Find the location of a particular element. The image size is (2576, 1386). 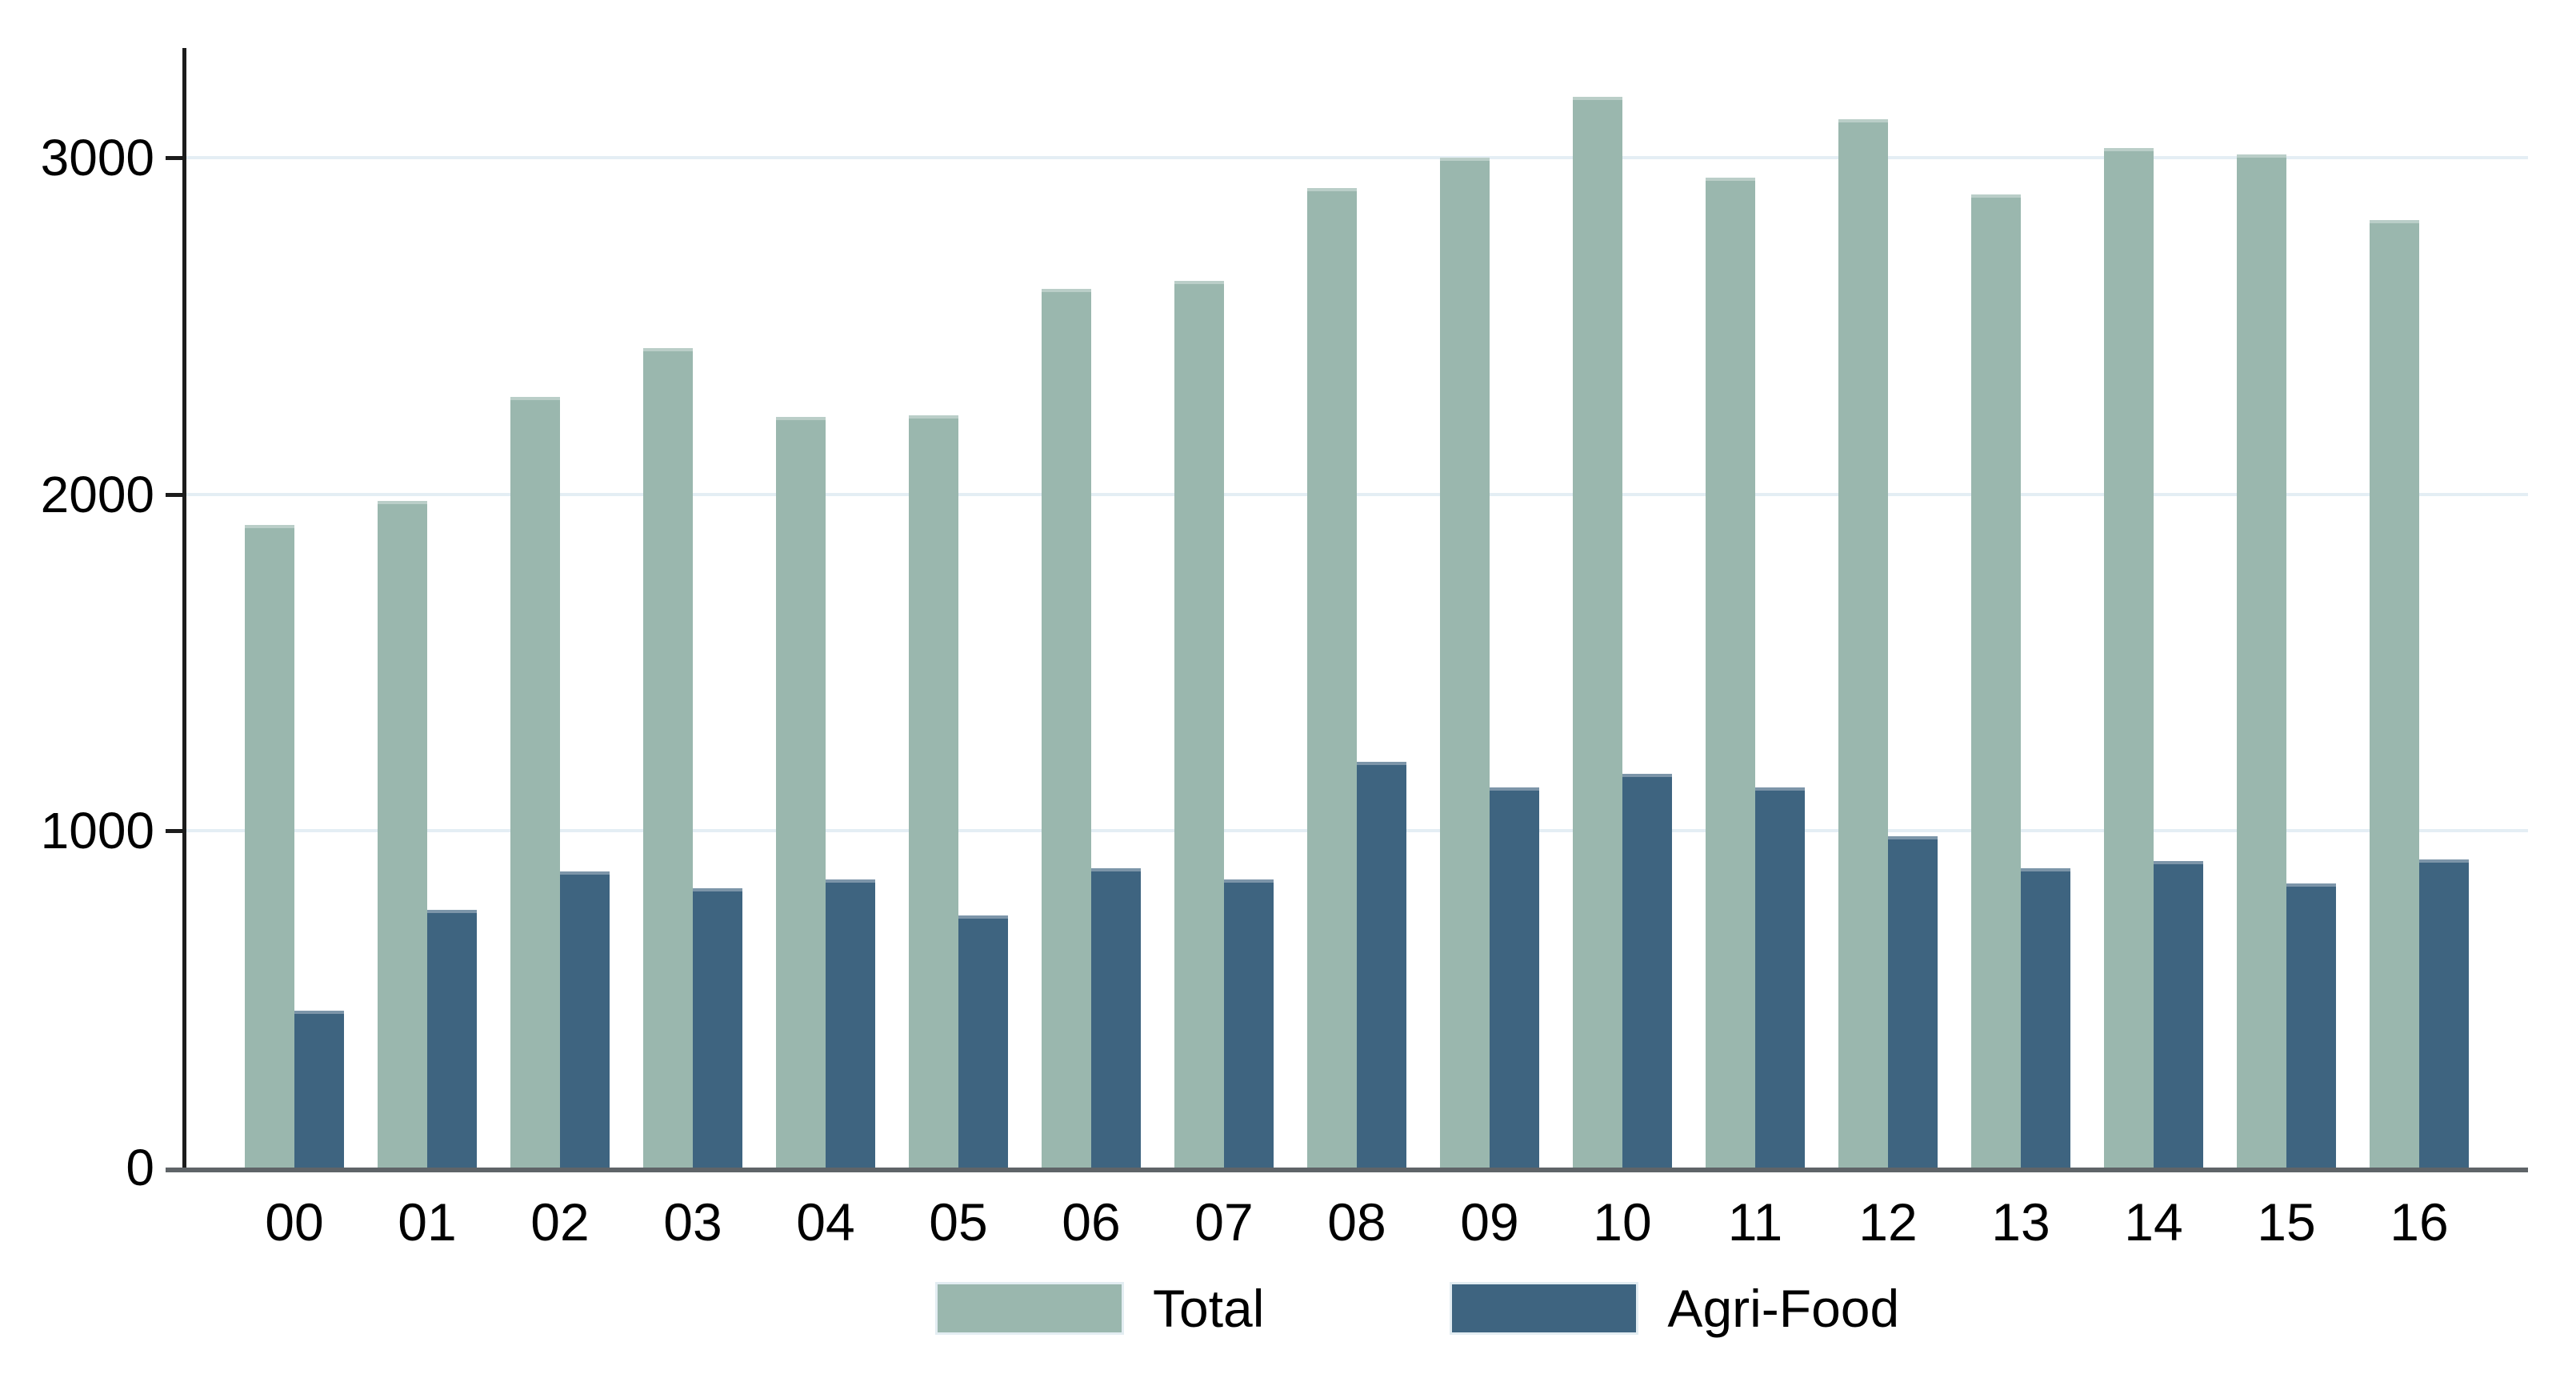

x-tick-label-04: 04 is located at coordinates (825, 1222).